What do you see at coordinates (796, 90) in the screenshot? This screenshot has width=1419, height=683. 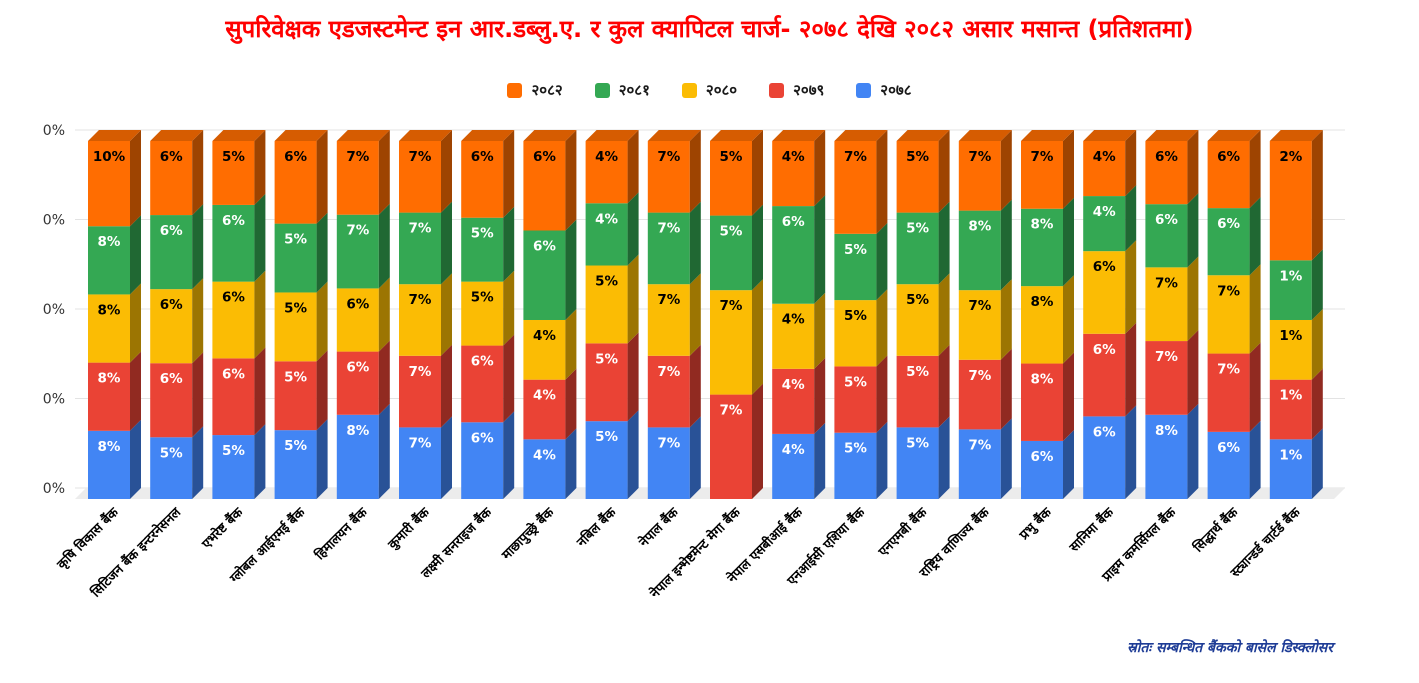 I see `legend-item-4: २०७९` at bounding box center [796, 90].